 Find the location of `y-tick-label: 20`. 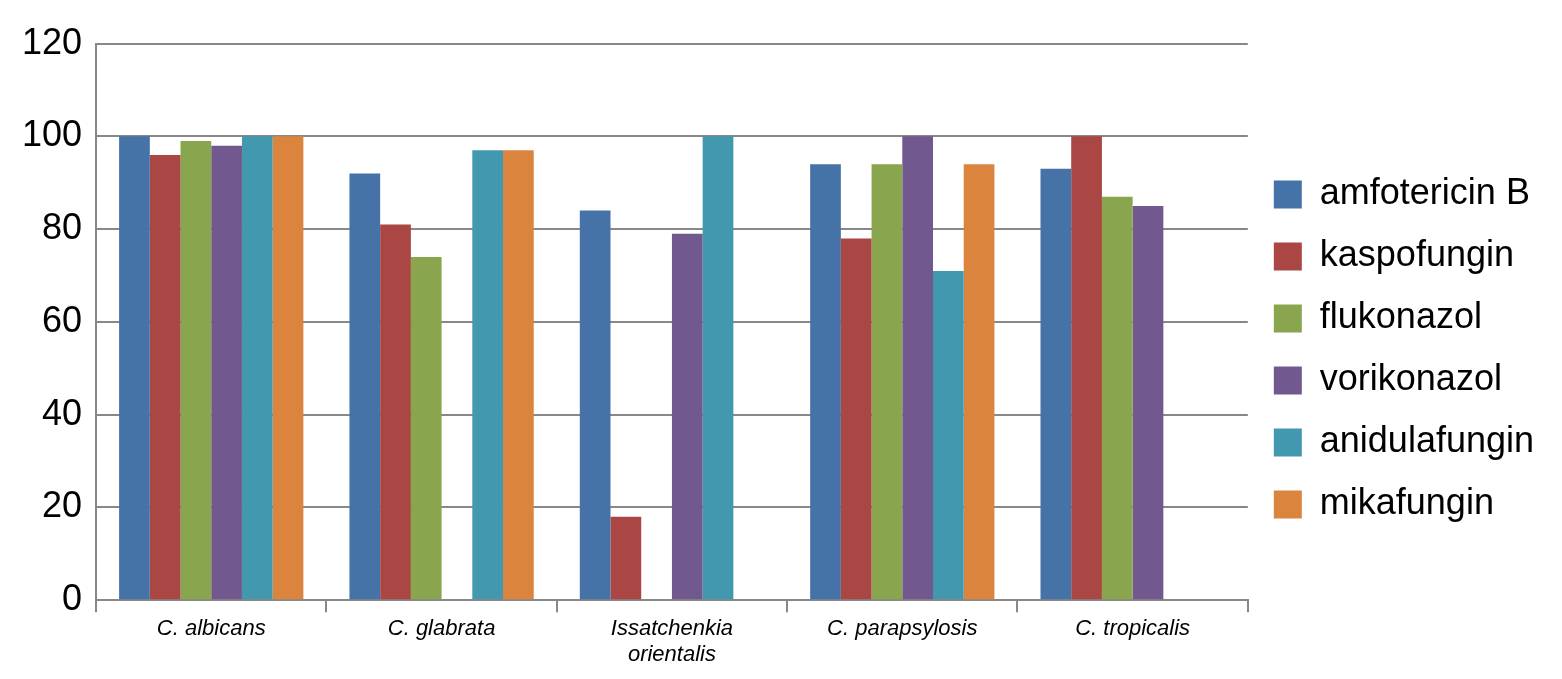

y-tick-label: 20 is located at coordinates (62, 505).